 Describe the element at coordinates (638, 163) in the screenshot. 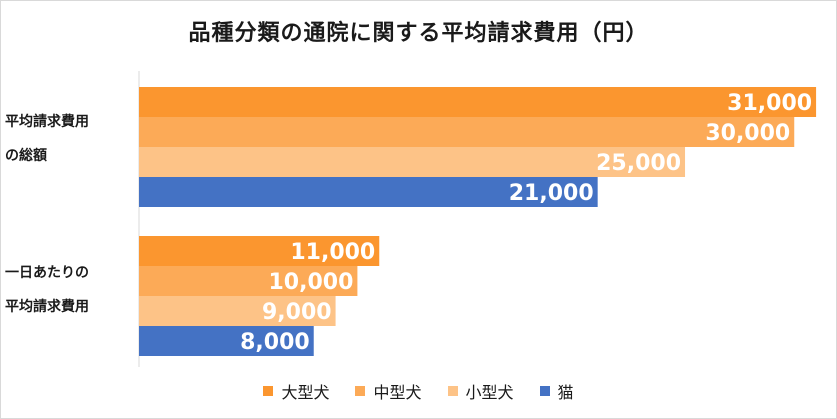

I see `data-label-total-small-dog: 25,000` at that location.